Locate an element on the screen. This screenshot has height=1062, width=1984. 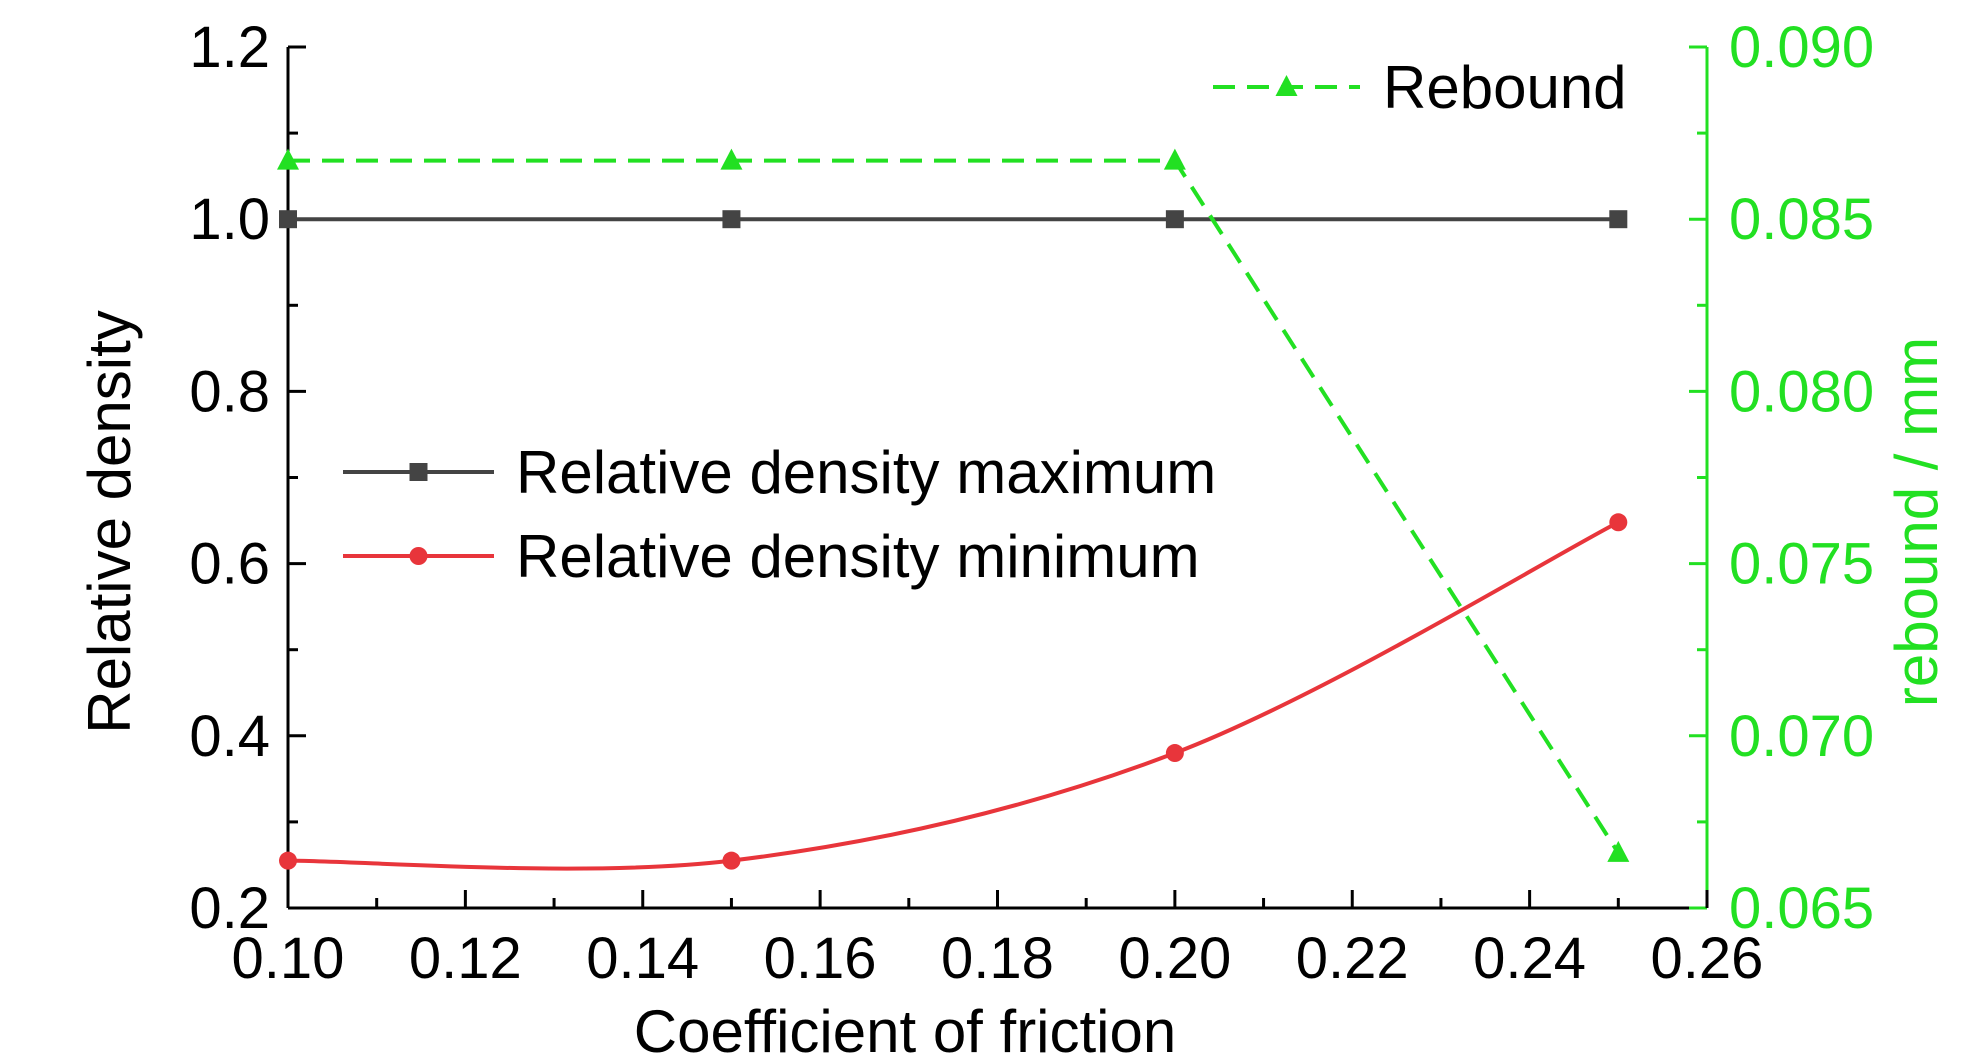
x-tick-label: 0.18 is located at coordinates (997, 958).